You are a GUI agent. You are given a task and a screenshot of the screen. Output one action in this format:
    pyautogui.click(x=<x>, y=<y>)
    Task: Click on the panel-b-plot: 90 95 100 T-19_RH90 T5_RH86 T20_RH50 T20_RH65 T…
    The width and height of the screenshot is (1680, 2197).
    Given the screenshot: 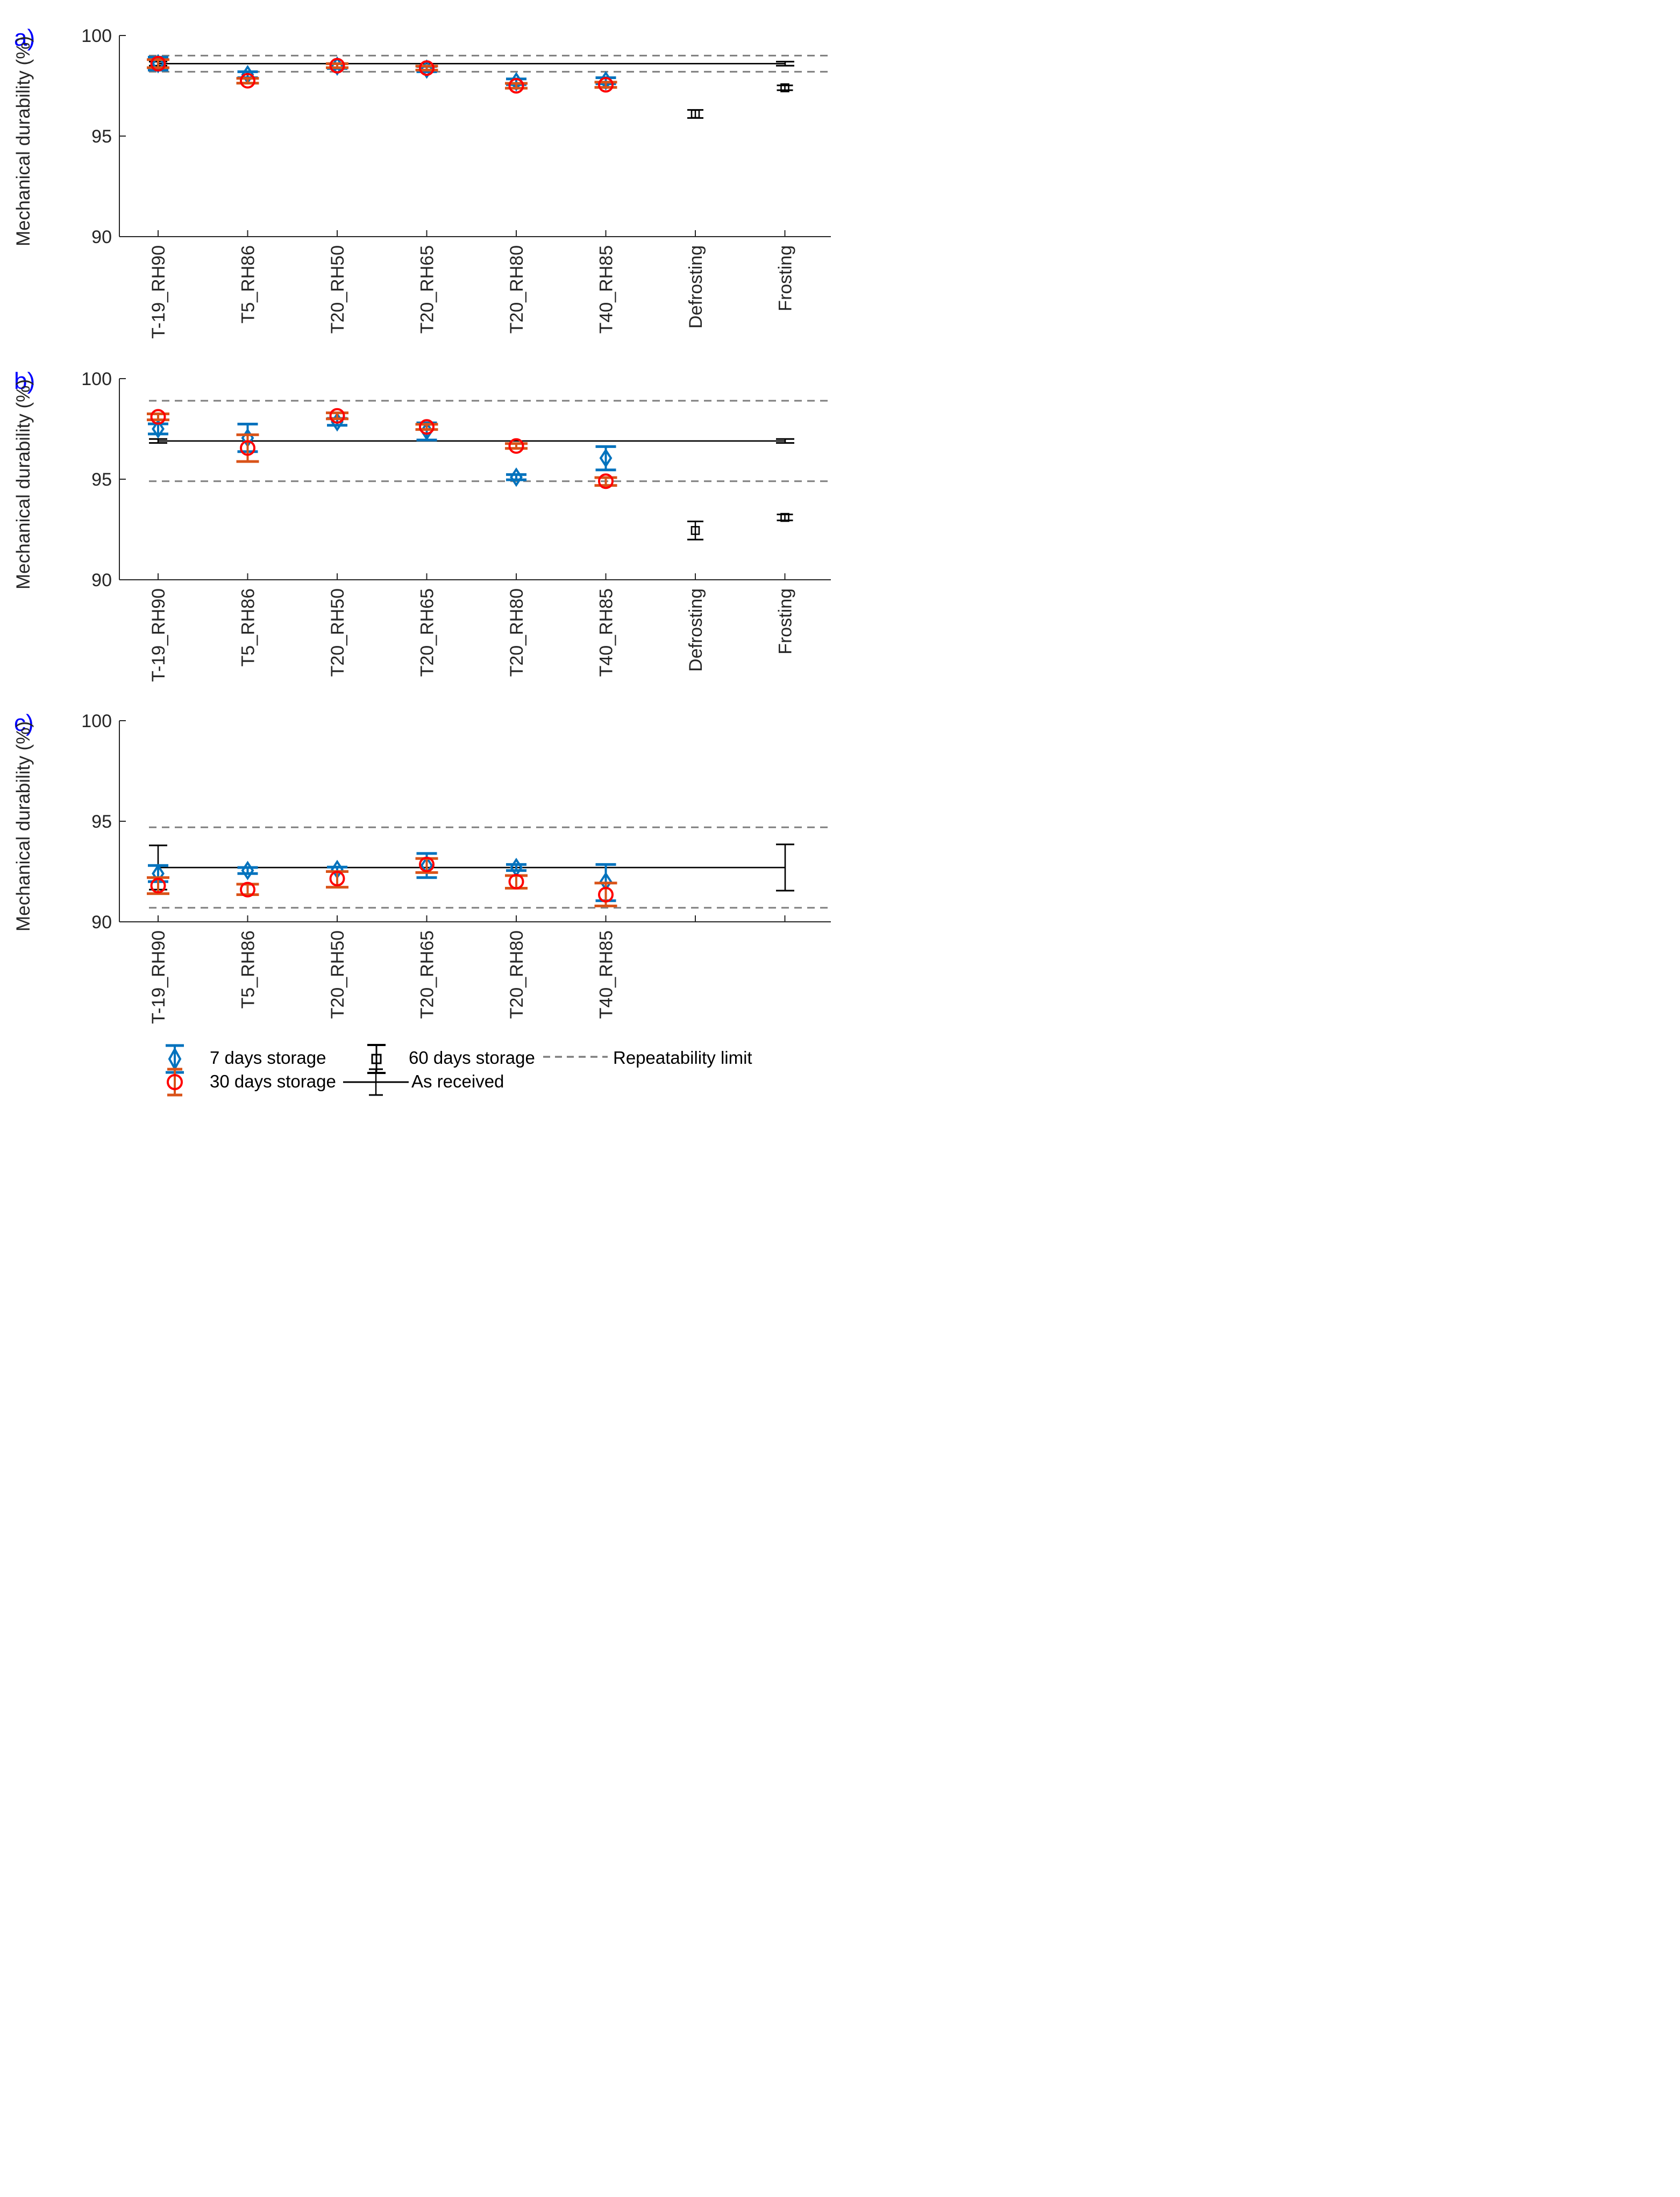 What is the action you would take?
    pyautogui.click(x=456, y=526)
    